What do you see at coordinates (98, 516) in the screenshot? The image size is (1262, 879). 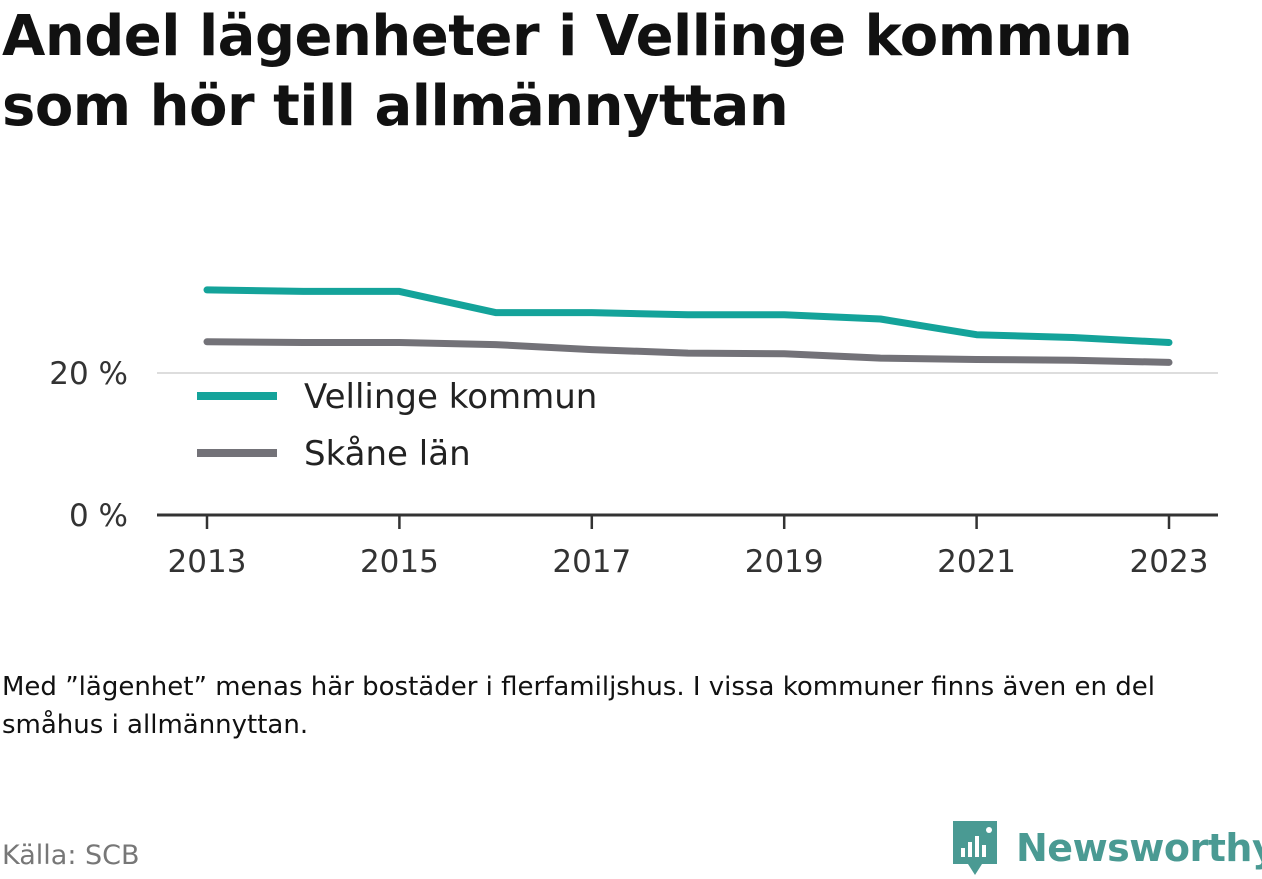 I see `y-tick-label: 0 %` at bounding box center [98, 516].